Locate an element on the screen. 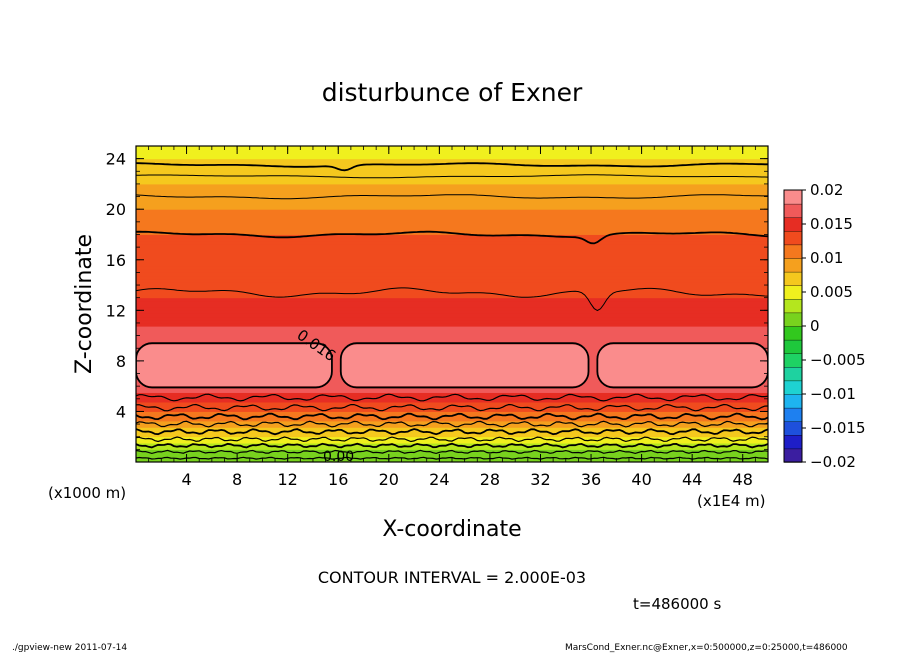 The image size is (904, 654). x-tick-label: 28 is located at coordinates (490, 479).